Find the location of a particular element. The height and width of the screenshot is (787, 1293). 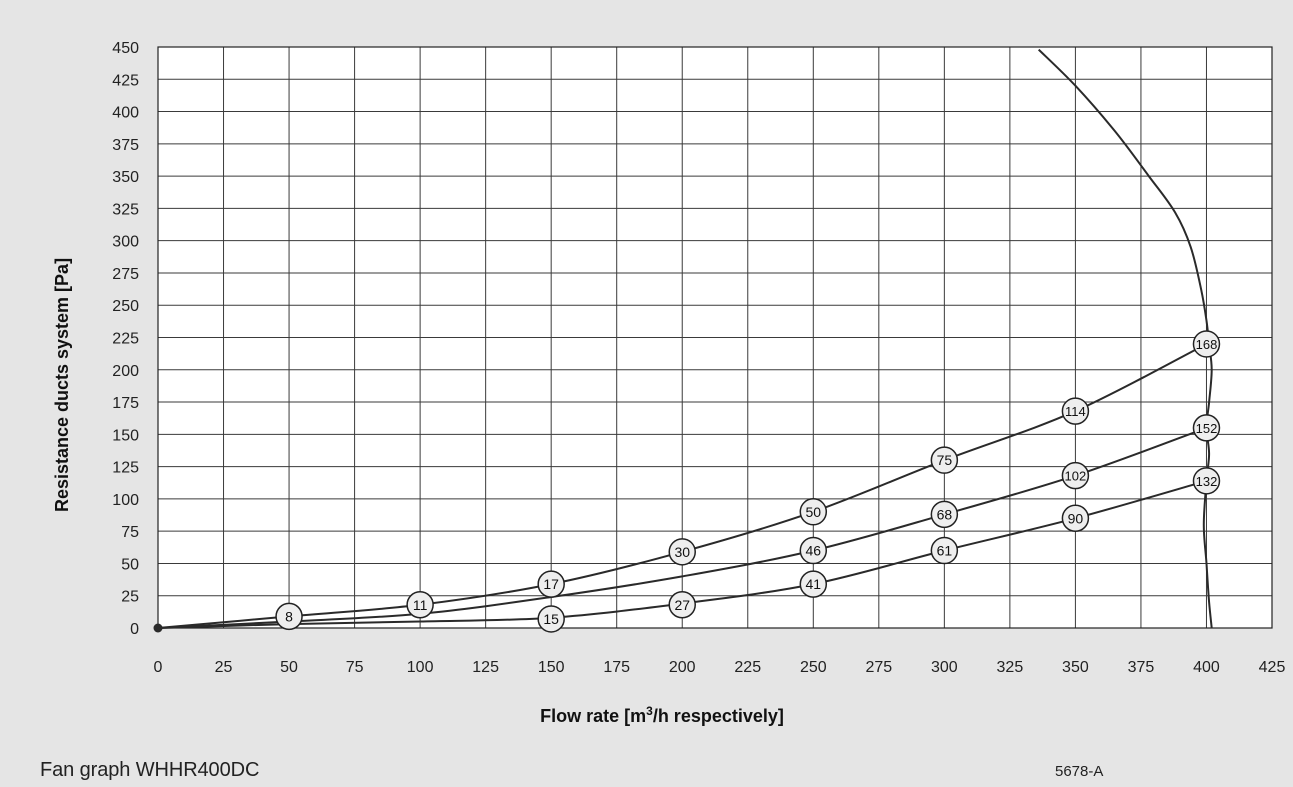

y-tick-label: 275 is located at coordinates (125, 274).